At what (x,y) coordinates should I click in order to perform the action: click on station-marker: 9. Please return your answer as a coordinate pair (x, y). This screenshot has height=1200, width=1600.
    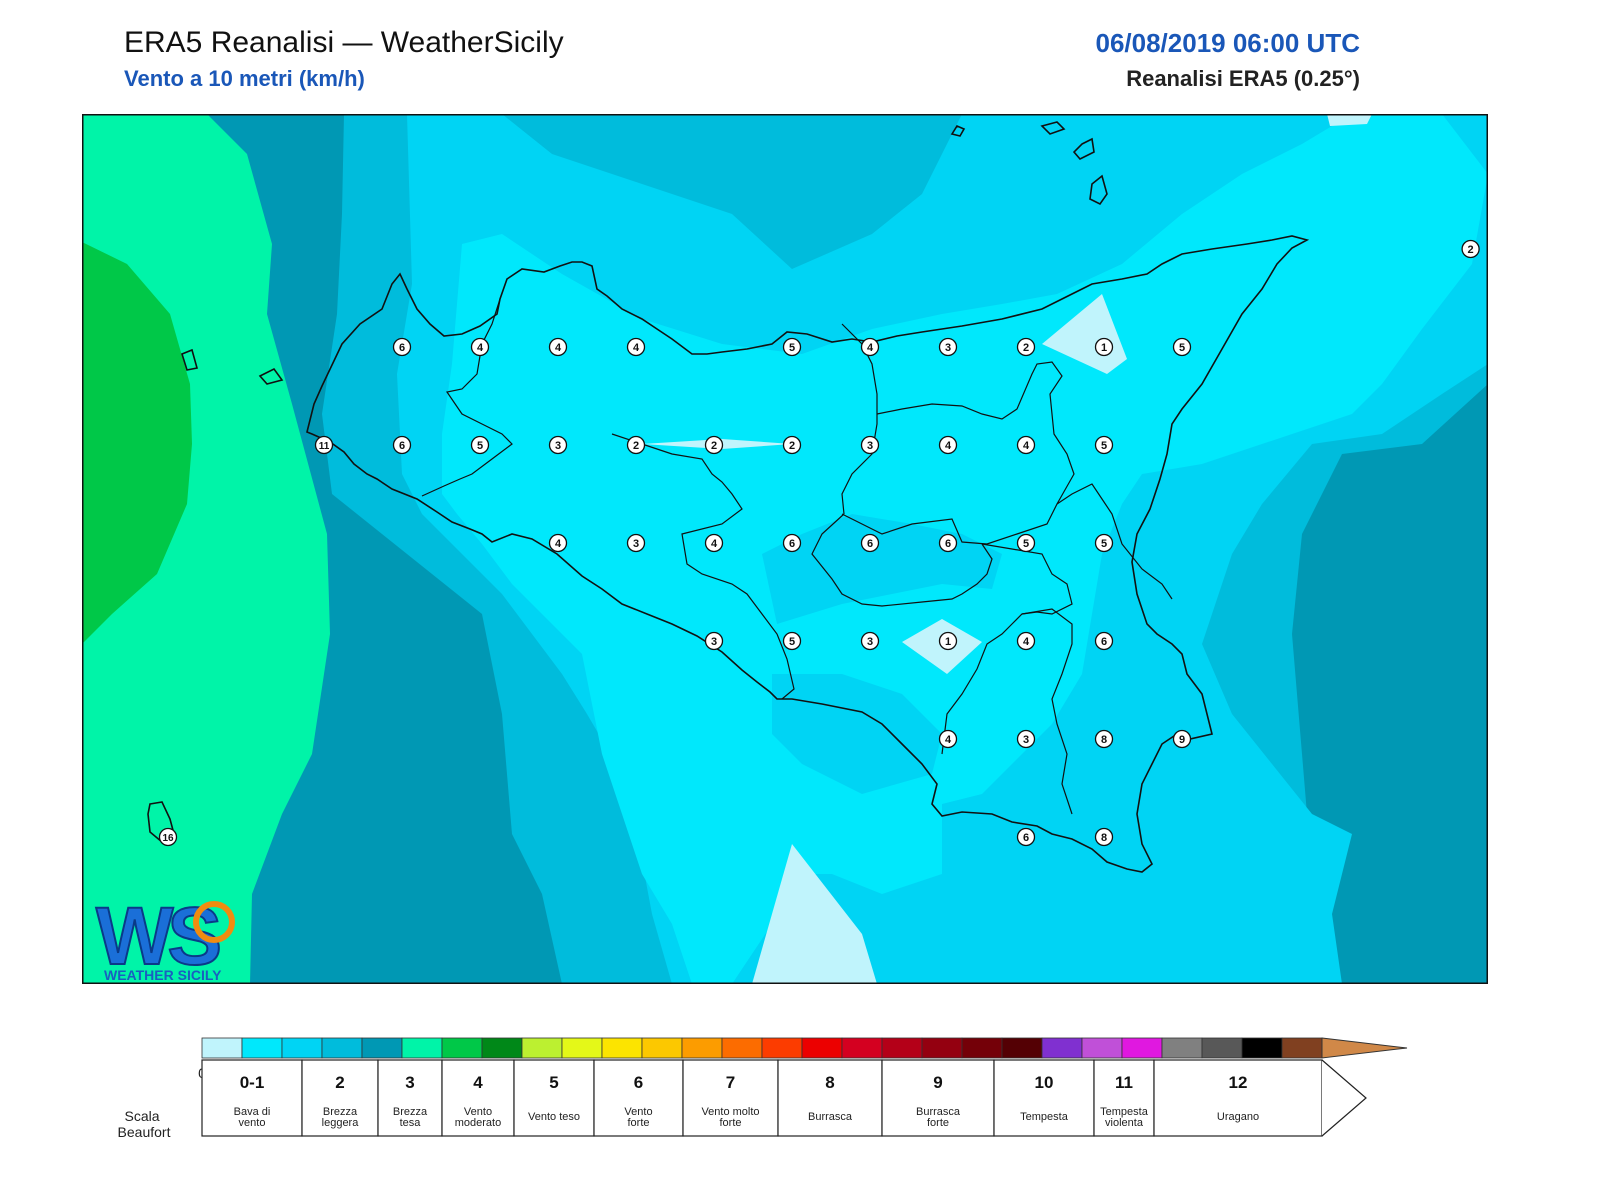
    Looking at the image, I should click on (1182, 739).